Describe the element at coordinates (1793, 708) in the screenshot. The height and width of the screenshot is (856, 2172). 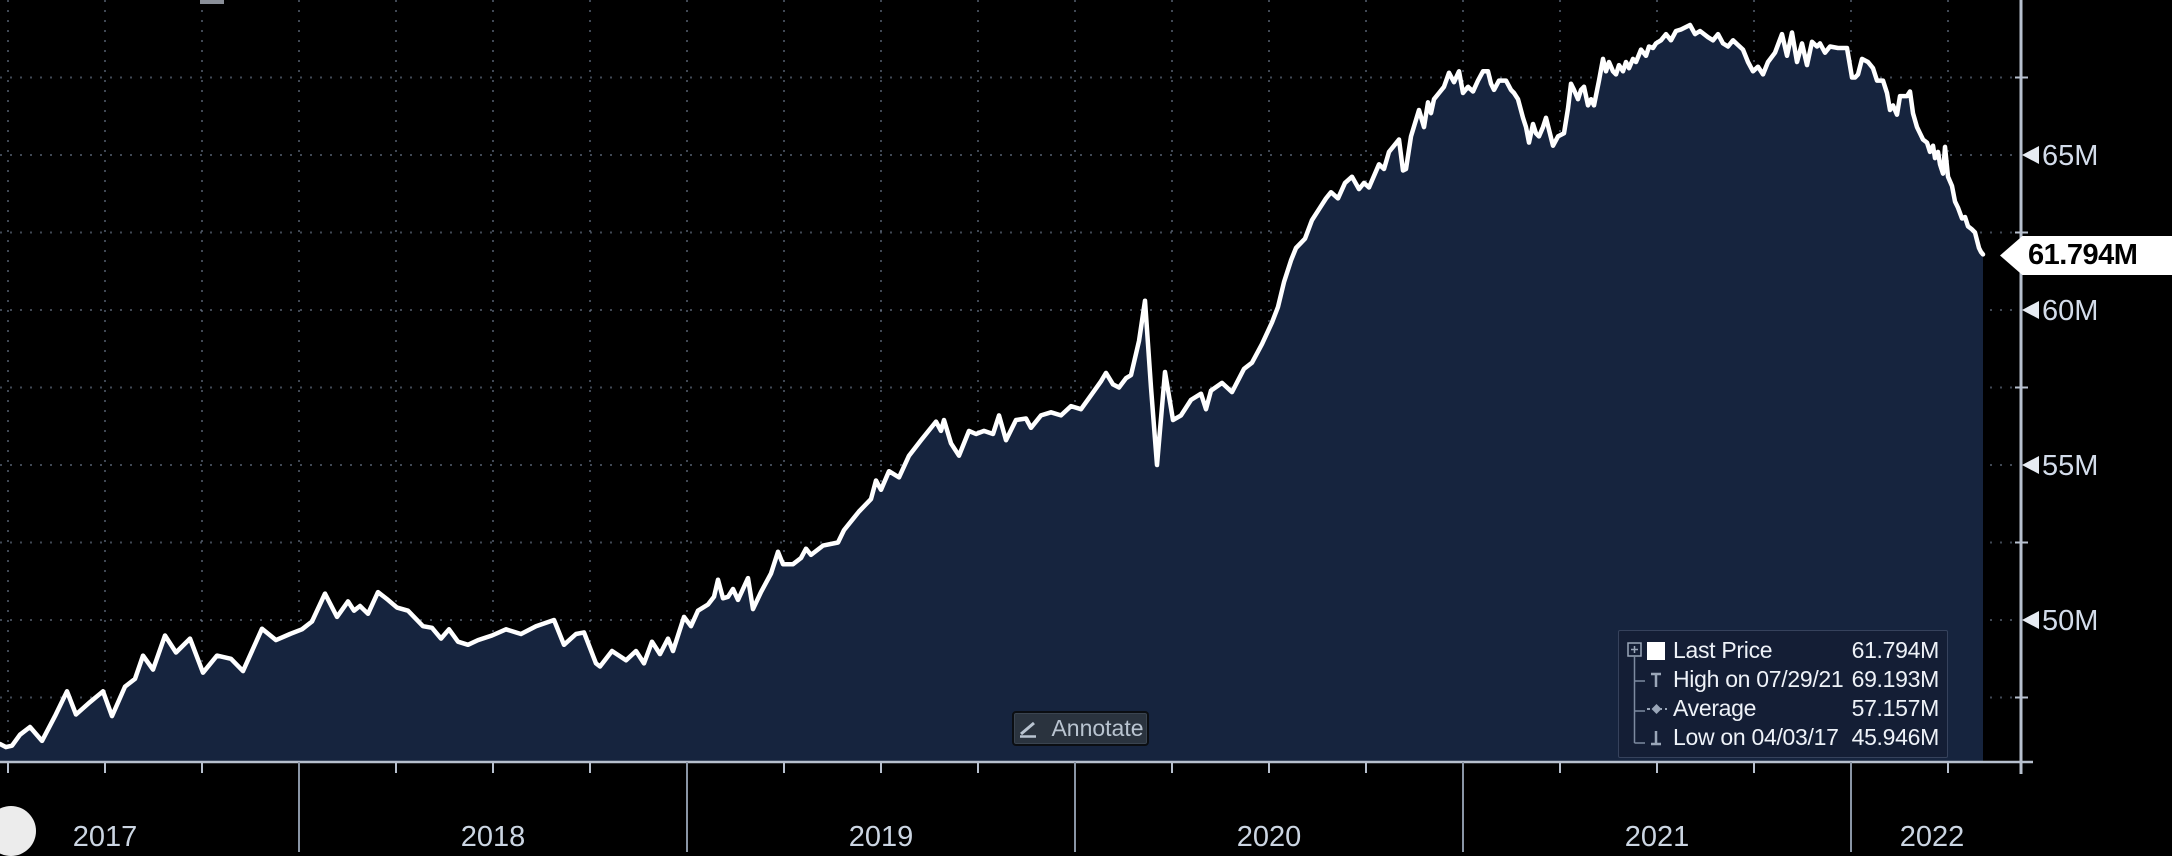
I see `legend-row-average: Average 57.157M` at that location.